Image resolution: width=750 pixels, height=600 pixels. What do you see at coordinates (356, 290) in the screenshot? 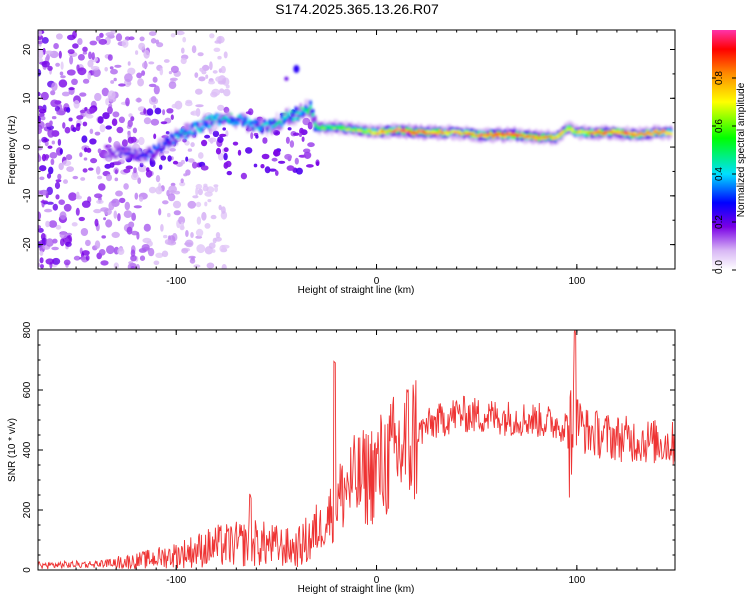
I see `spectrogram-x-label: Height of straight line (km)` at bounding box center [356, 290].